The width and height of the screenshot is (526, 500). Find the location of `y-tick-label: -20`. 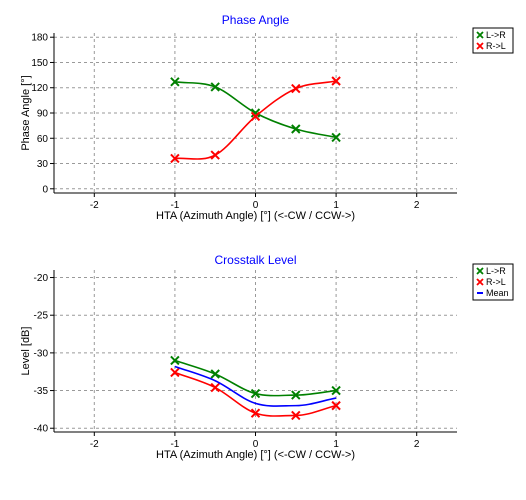

y-tick-label: -20 is located at coordinates (41, 278).